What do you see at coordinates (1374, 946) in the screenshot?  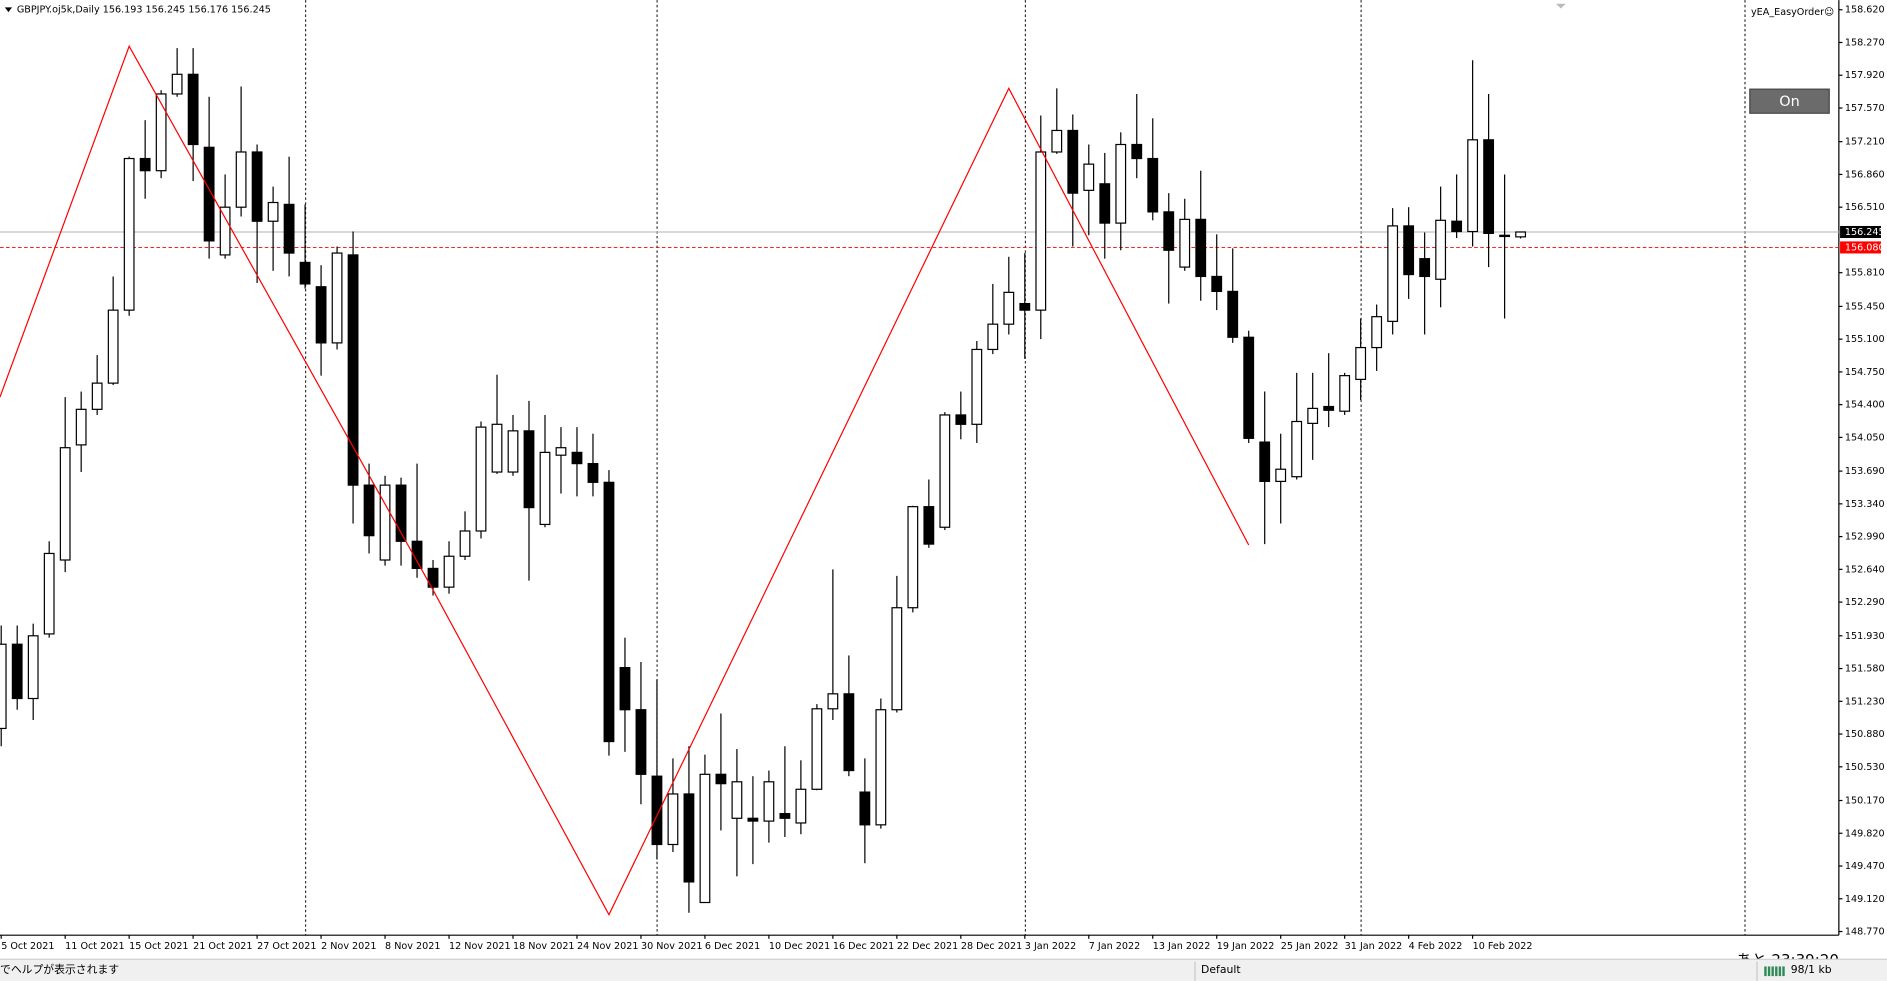 I see `x-tick-label: 31 Jan 2022` at bounding box center [1374, 946].